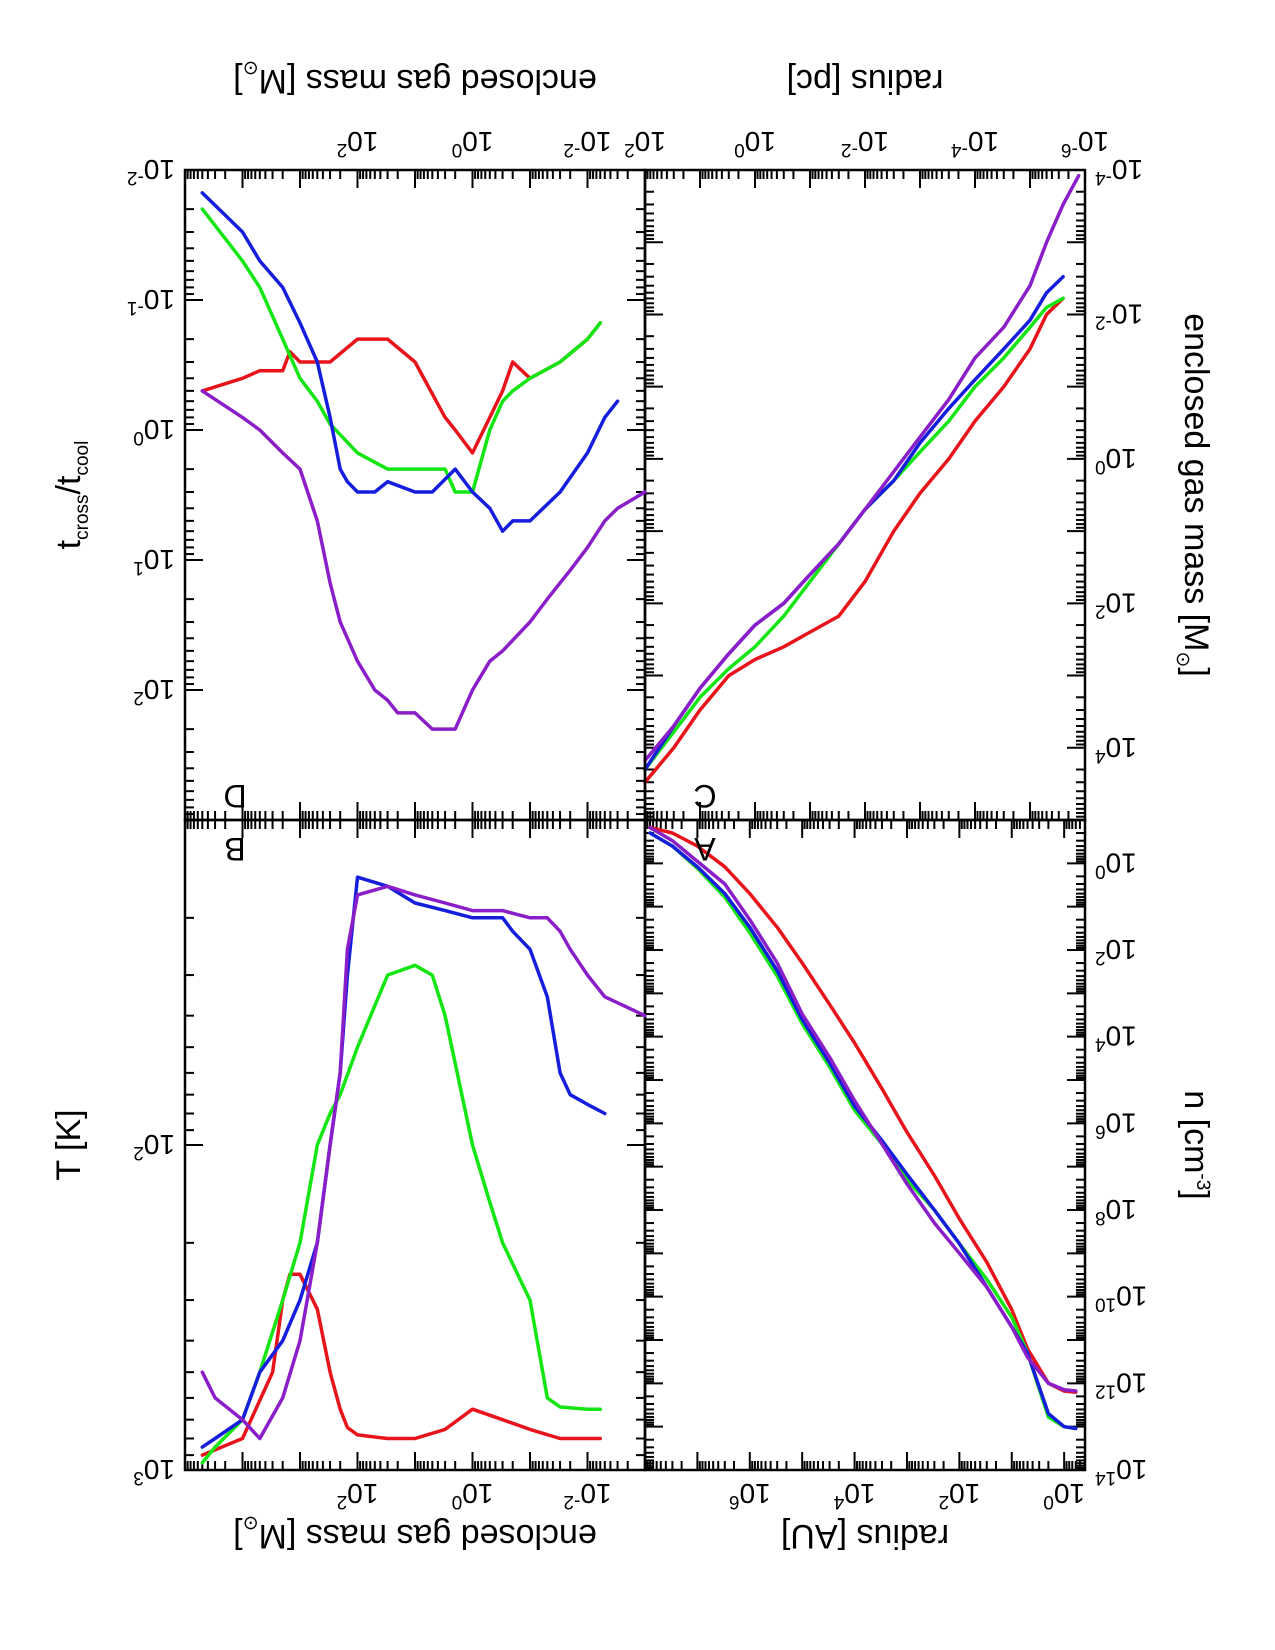 Image resolution: width=1275 pixels, height=1650 pixels. Describe the element at coordinates (1193, 495) in the screenshot. I see `panel-c-ylabel: enclosed gas mass [M⊙]` at that location.